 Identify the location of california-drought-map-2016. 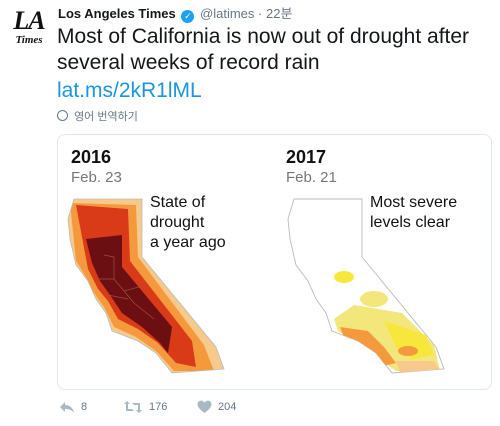
(146, 286).